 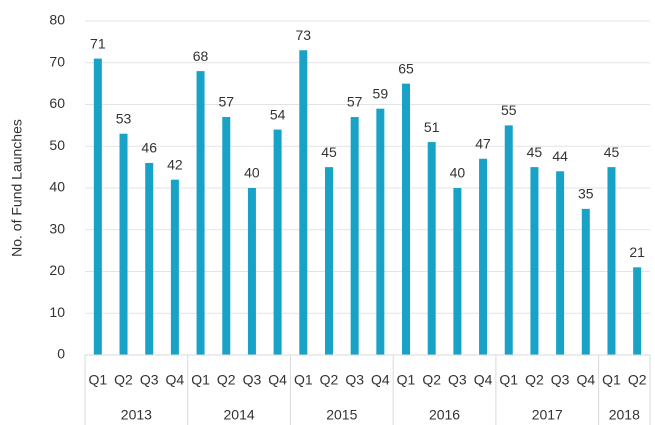 I want to click on data-label: 54, so click(x=278, y=114).